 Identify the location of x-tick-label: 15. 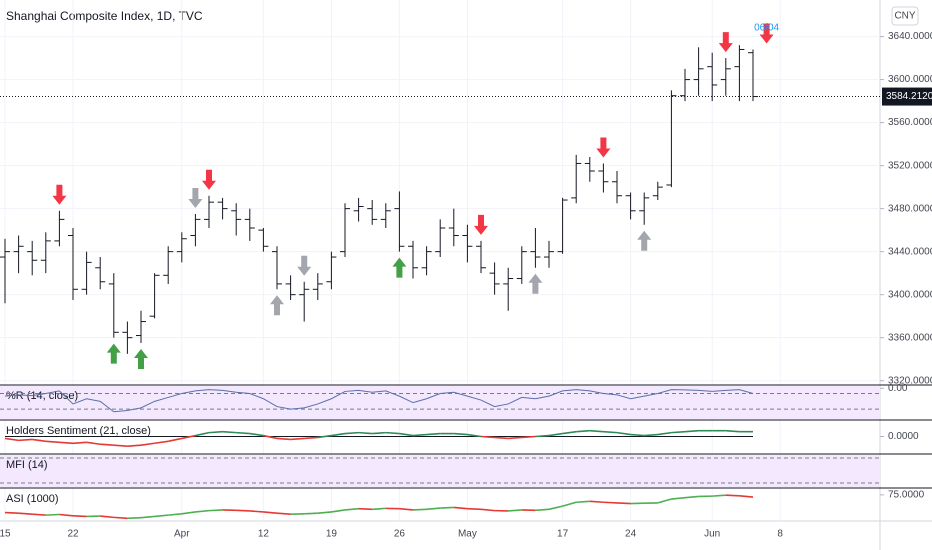
(5, 534).